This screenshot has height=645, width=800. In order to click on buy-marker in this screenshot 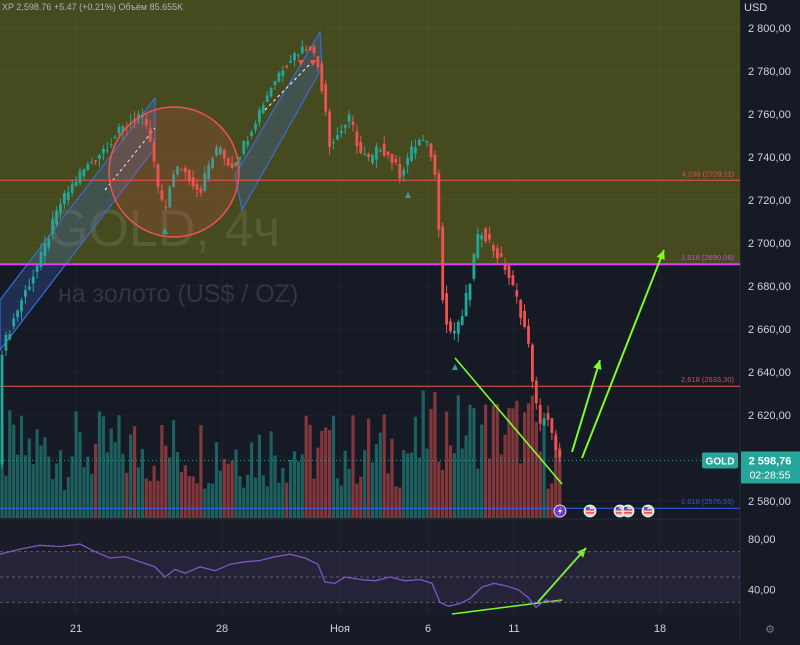, I will do `click(455, 367)`.